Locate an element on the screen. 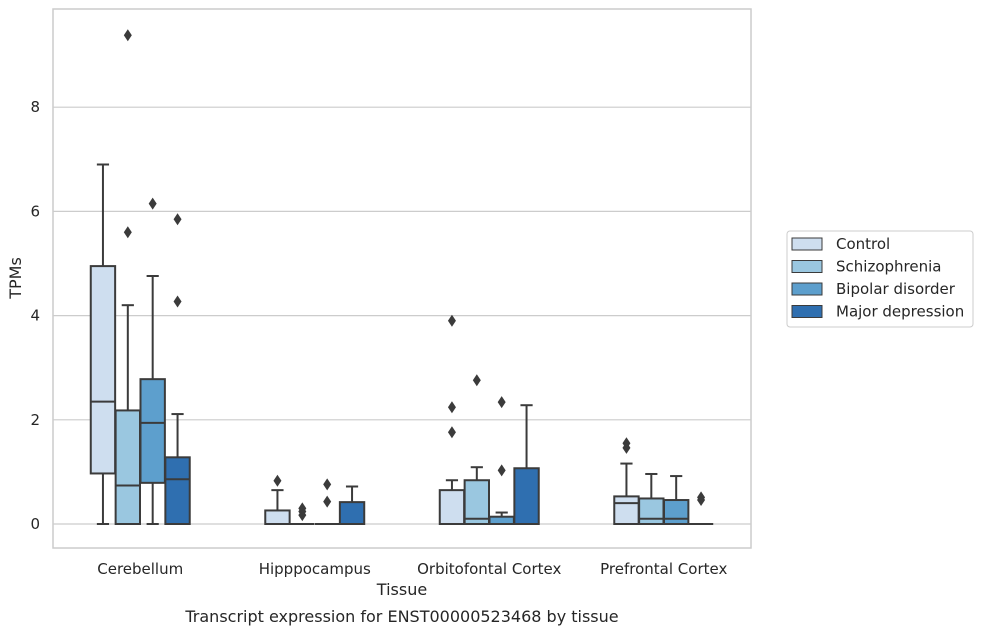 This screenshot has width=983, height=634. legend-label: Control is located at coordinates (863, 244).